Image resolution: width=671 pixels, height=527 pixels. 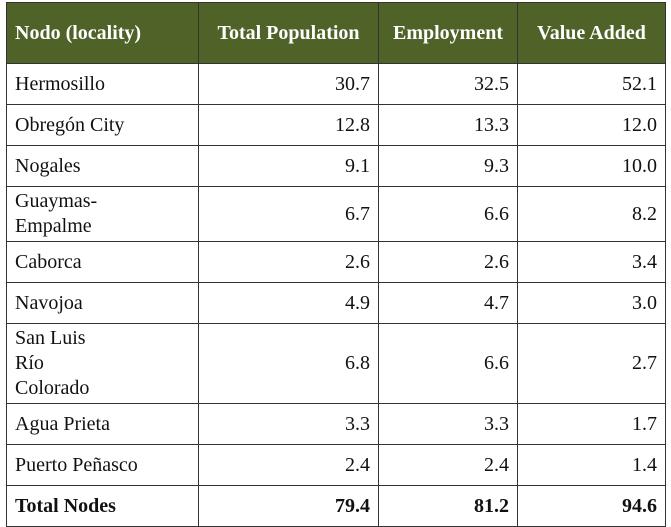 What do you see at coordinates (352, 124) in the screenshot?
I see `cell-text: 12.8` at bounding box center [352, 124].